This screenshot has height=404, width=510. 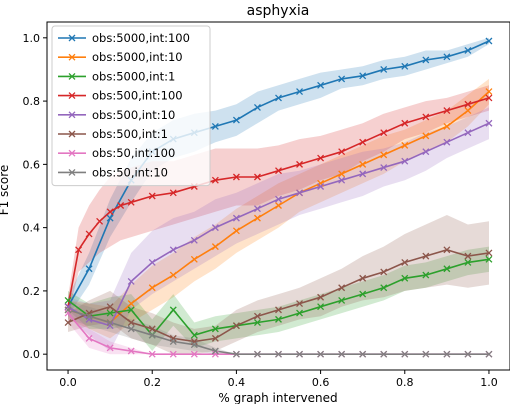 I want to click on y-tick-label: 0.8, so click(x=32, y=101).